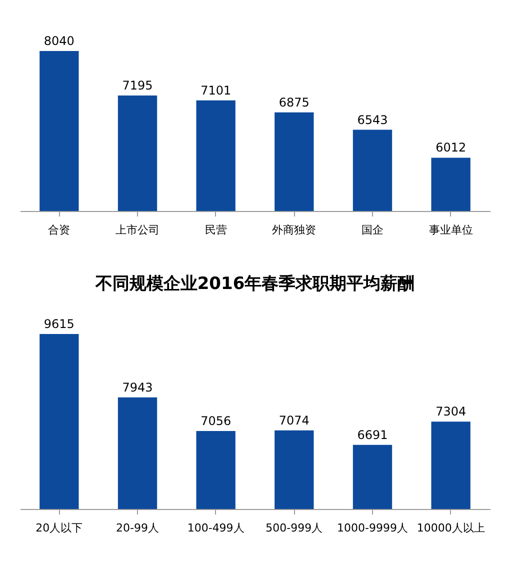 This screenshot has width=529, height=581. Describe the element at coordinates (59, 41) in the screenshot. I see `data-label: 8040` at that location.